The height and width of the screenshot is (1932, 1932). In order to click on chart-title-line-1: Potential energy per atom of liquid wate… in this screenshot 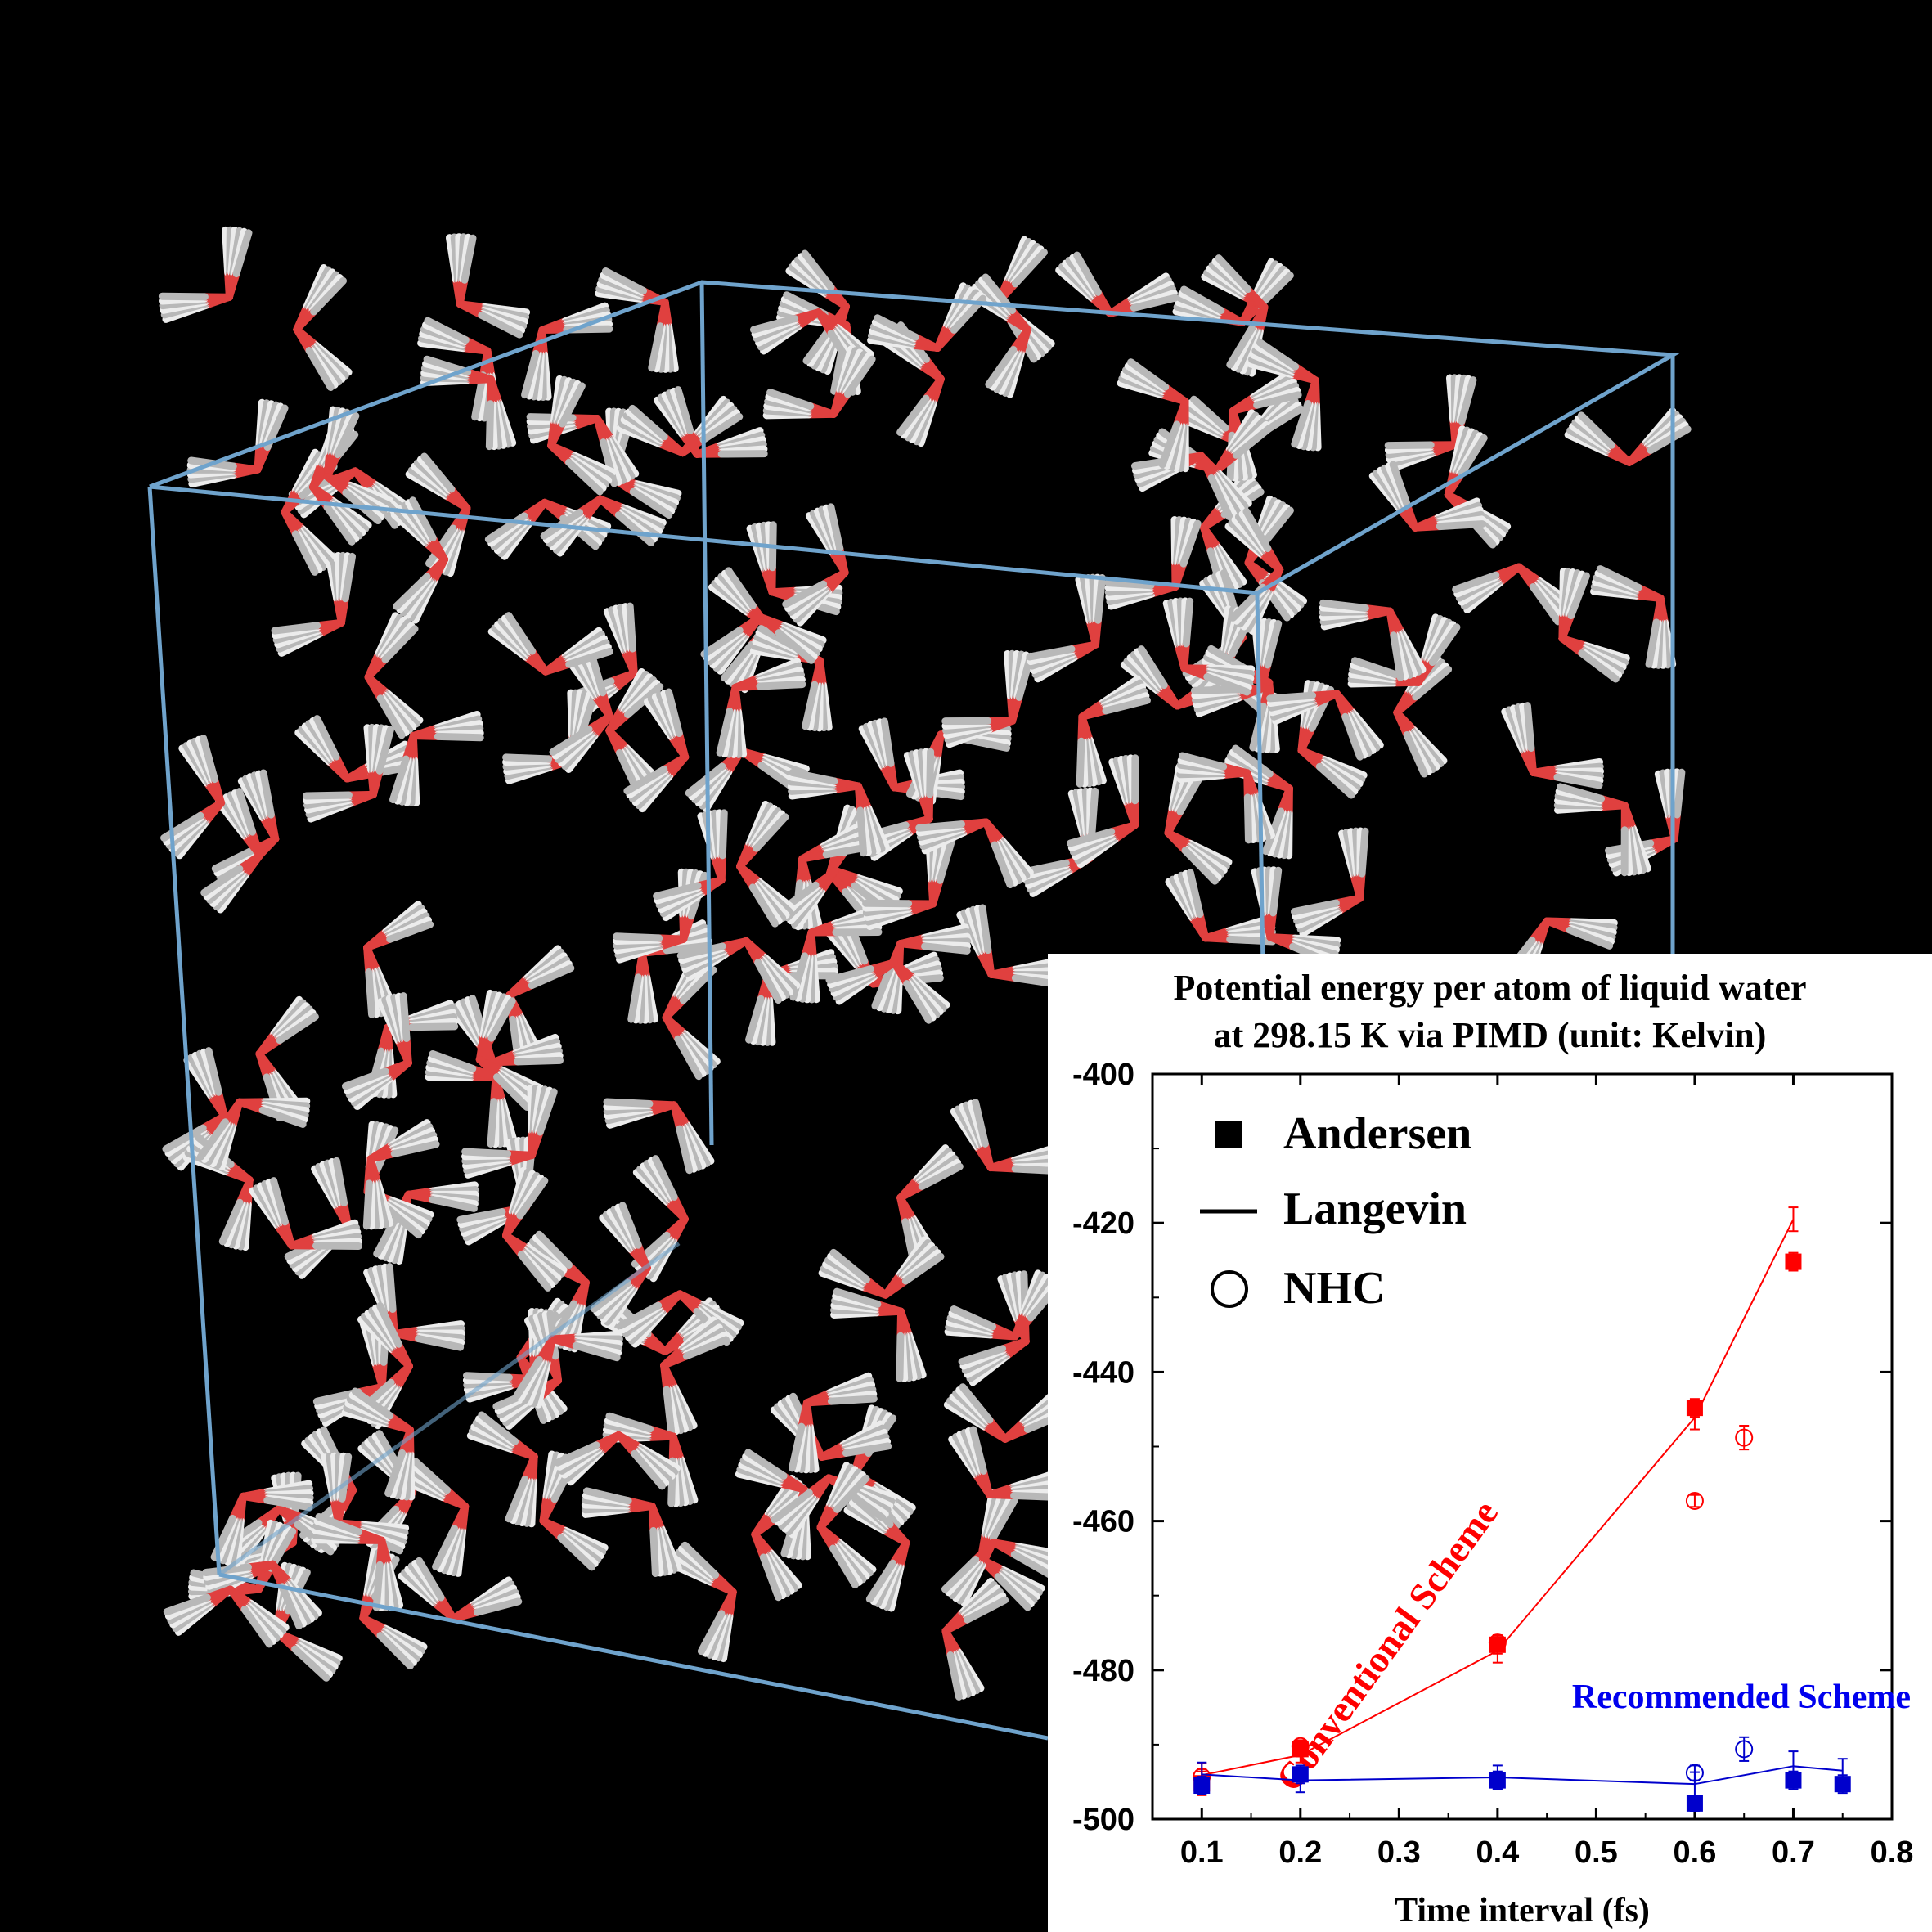, I will do `click(1490, 988)`.